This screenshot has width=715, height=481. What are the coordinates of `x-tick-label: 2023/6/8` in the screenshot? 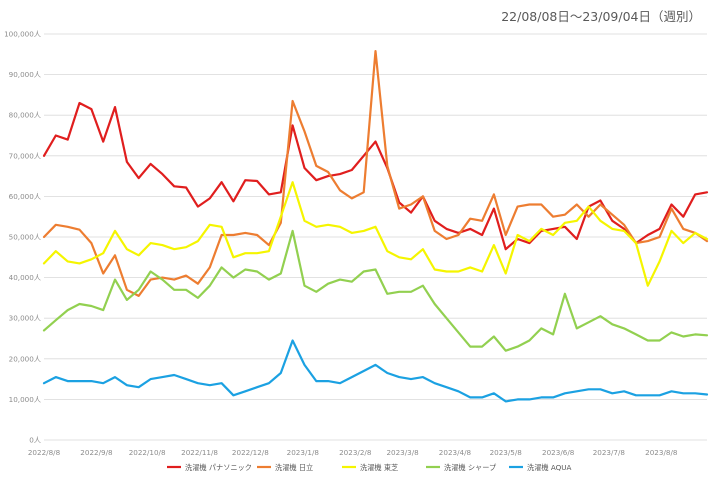 It's located at (558, 452).